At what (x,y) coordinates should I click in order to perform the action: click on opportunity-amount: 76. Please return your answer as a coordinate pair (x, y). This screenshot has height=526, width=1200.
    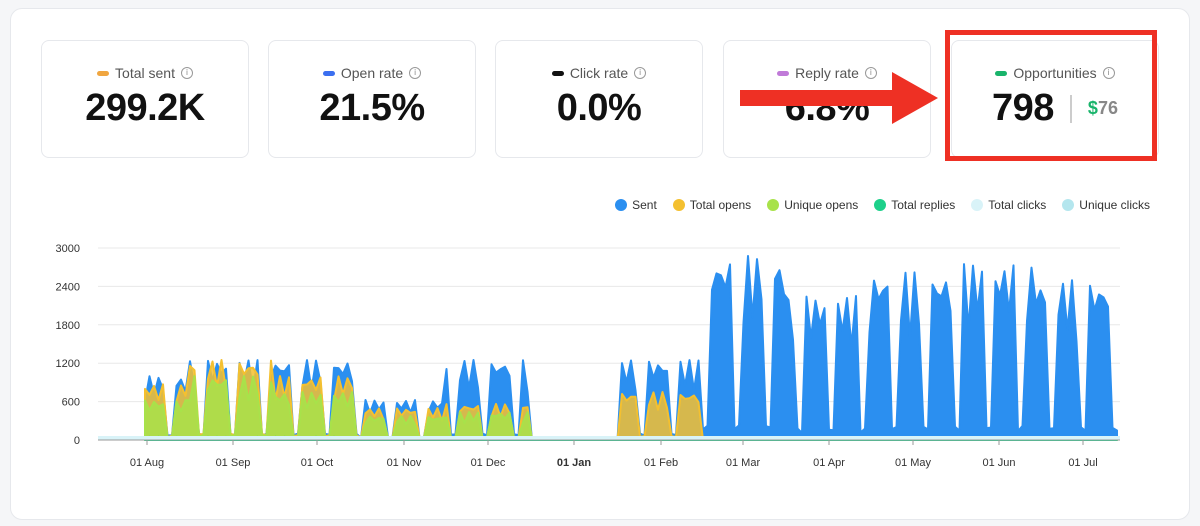
    Looking at the image, I should click on (1107, 108).